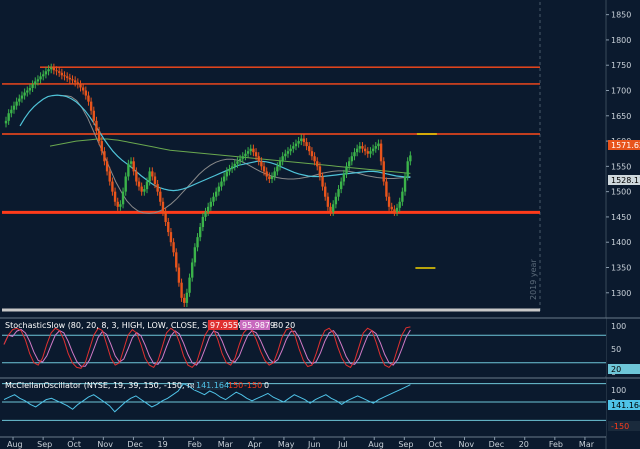  What do you see at coordinates (616, 349) in the screenshot?
I see `stochastic-tick-1: 50` at bounding box center [616, 349].